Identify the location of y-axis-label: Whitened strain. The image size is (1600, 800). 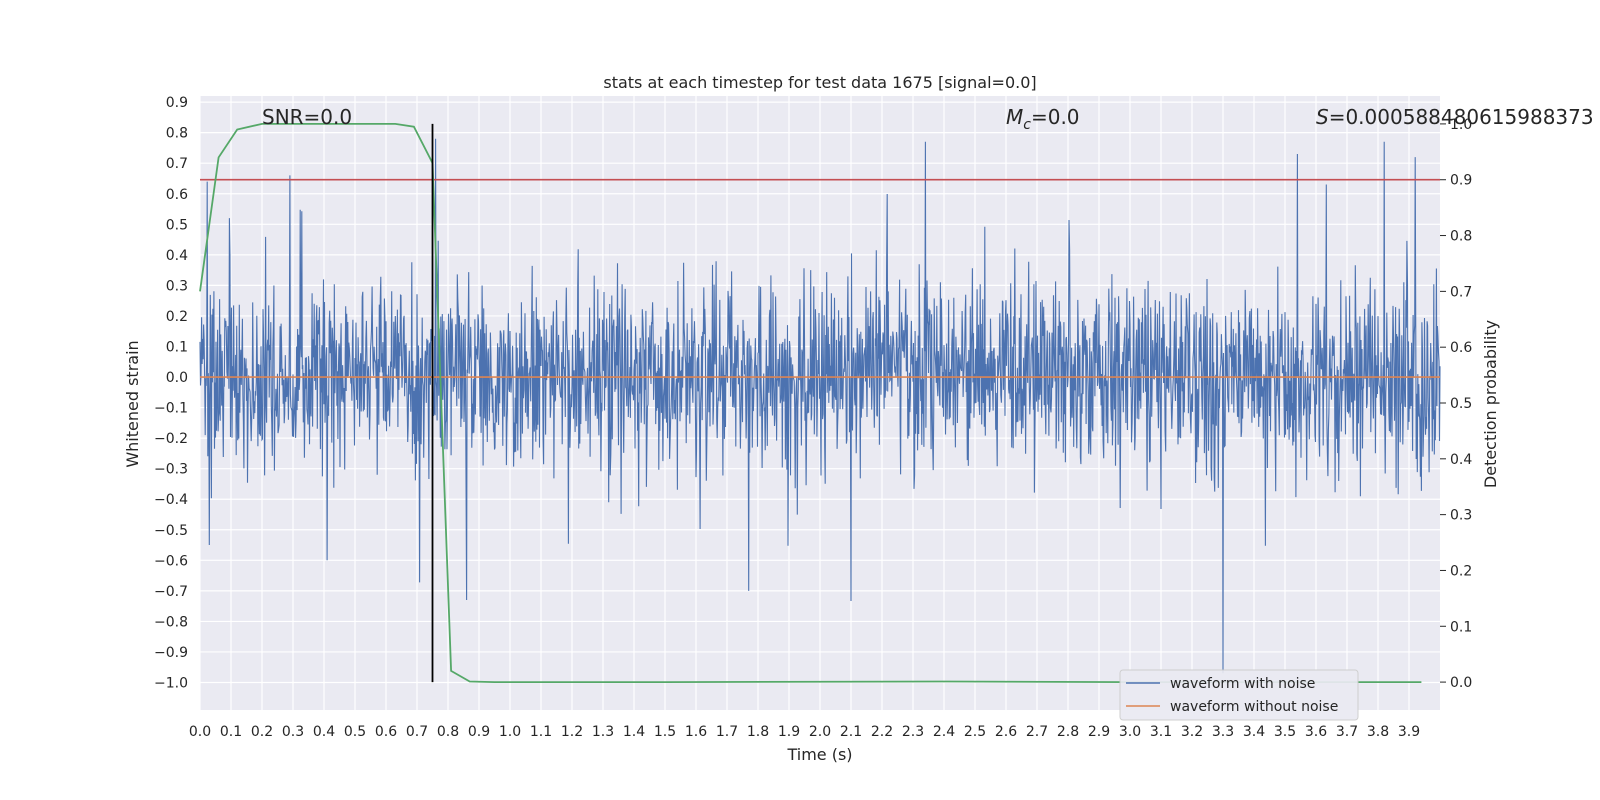
(132, 403).